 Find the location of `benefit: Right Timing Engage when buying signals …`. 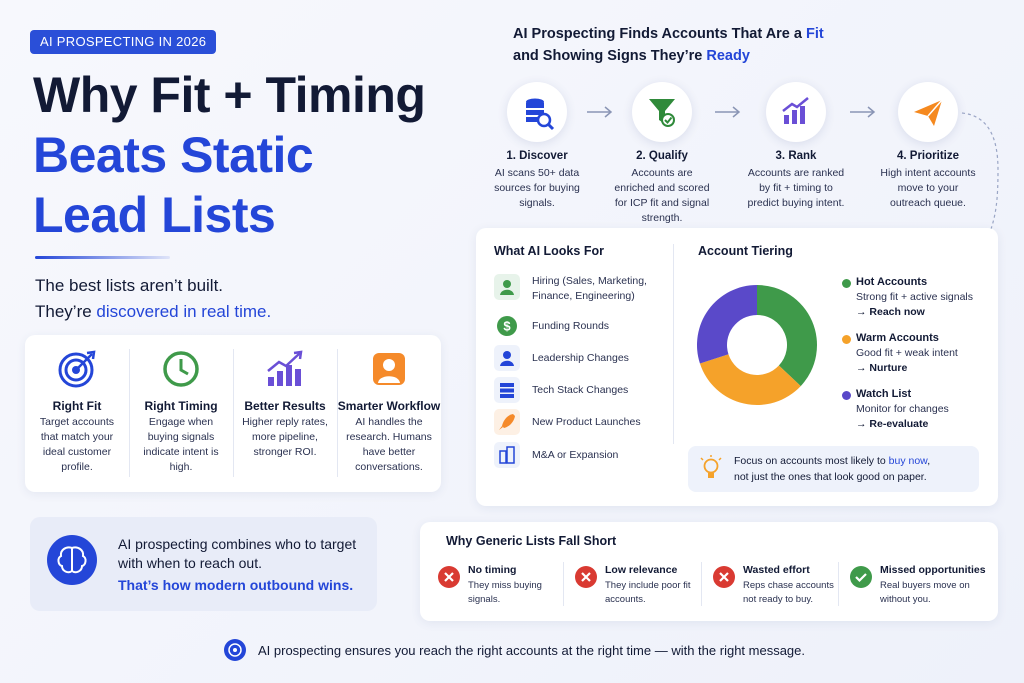

benefit: Right Timing Engage when buying signals … is located at coordinates (181, 413).